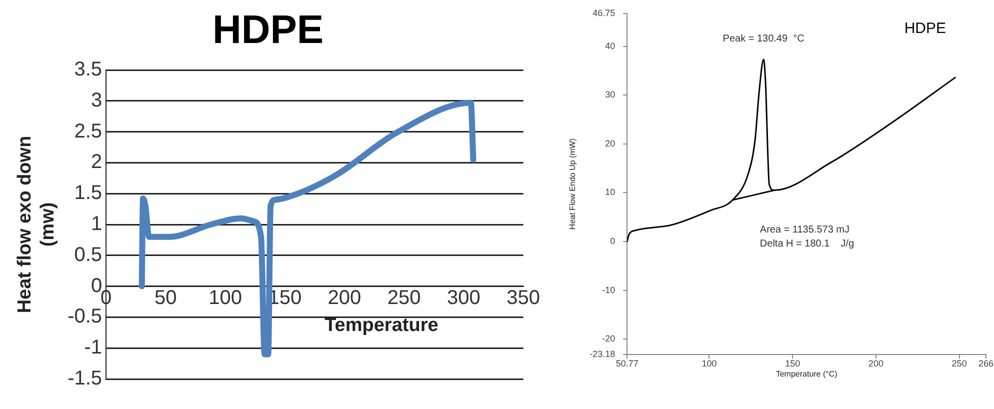  Describe the element at coordinates (610, 143) in the screenshot. I see `y-tick-label: 20` at that location.